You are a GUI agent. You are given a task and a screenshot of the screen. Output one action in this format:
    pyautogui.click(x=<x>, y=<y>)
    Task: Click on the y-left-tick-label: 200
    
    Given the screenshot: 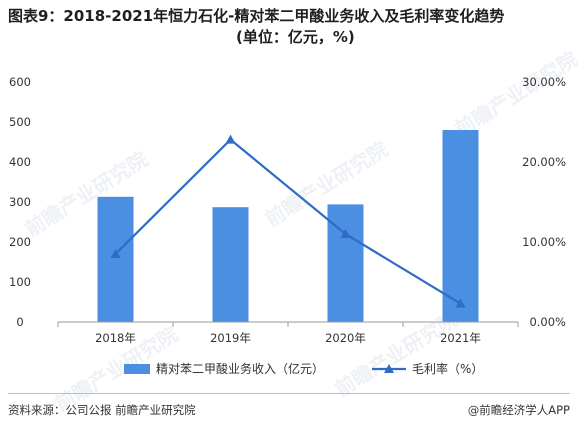 What is the action you would take?
    pyautogui.click(x=20, y=242)
    